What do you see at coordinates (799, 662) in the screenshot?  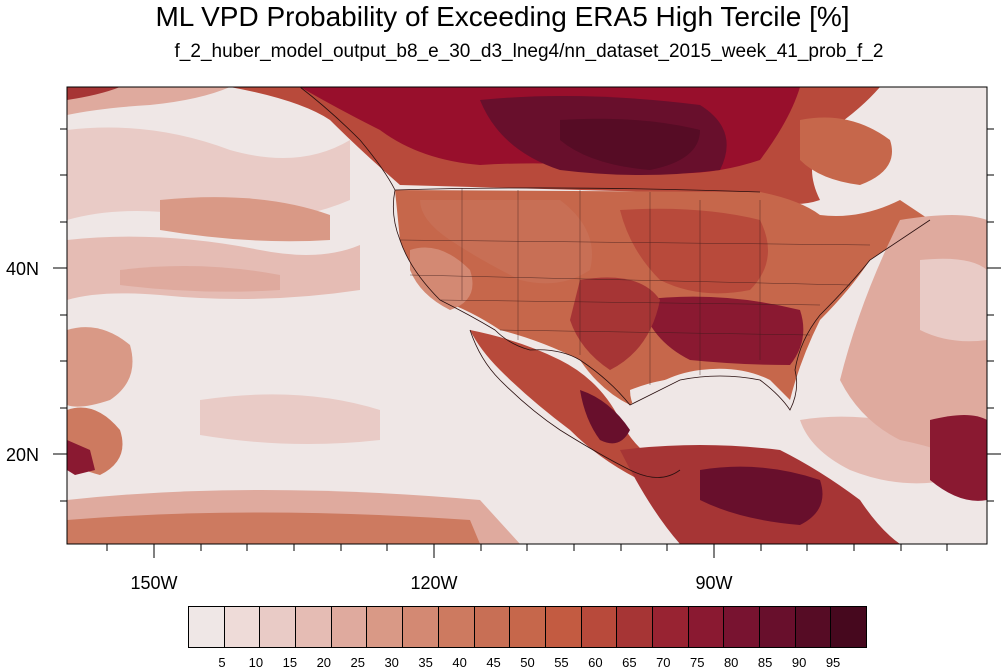 I see `colorbar-level-label: 90` at bounding box center [799, 662].